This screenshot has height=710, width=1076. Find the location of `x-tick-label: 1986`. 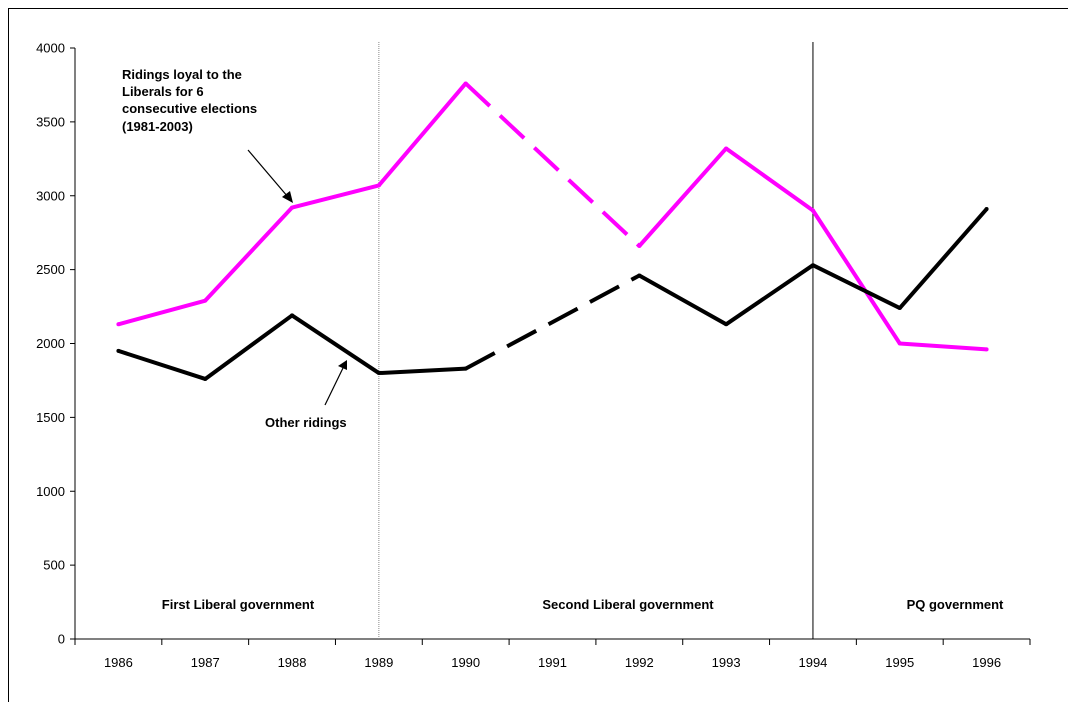

x-tick-label: 1986 is located at coordinates (118, 662).